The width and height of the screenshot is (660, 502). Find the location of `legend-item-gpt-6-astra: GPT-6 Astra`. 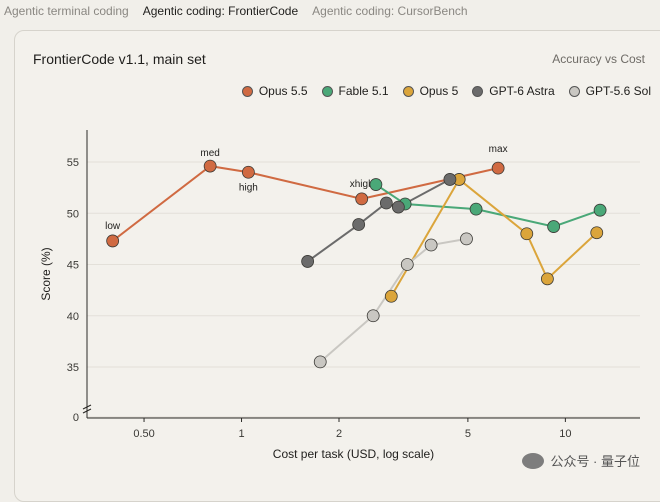

legend-item-gpt-6-astra: GPT-6 Astra is located at coordinates (513, 91).